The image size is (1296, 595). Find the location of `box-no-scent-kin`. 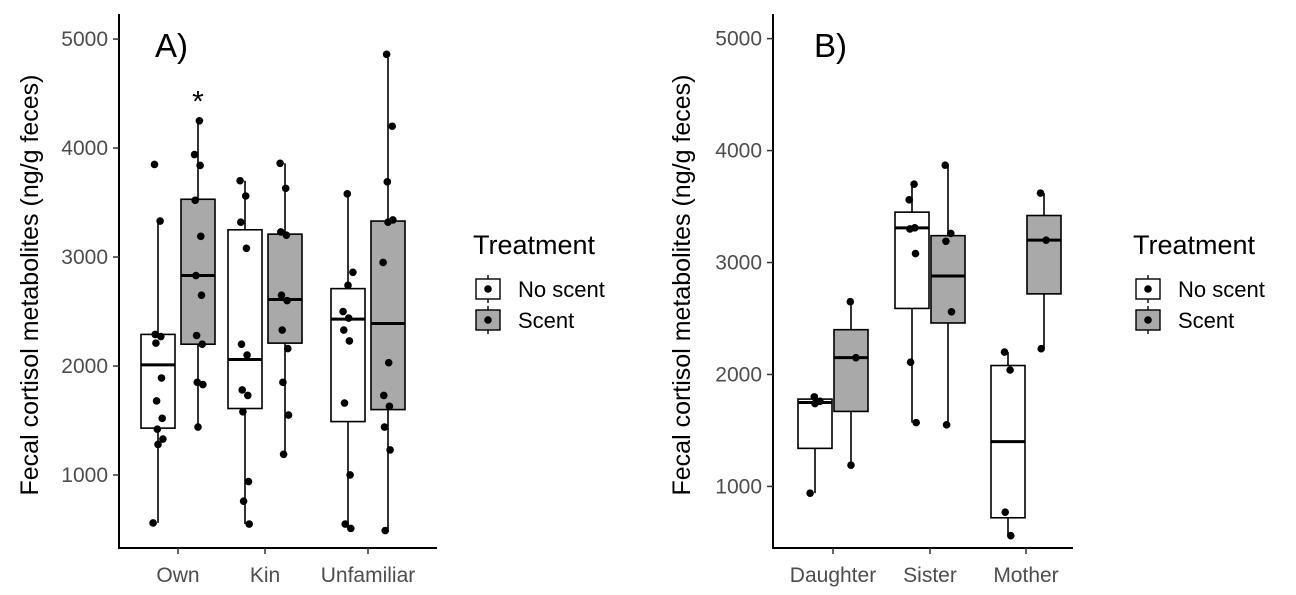

box-no-scent-kin is located at coordinates (245, 319).